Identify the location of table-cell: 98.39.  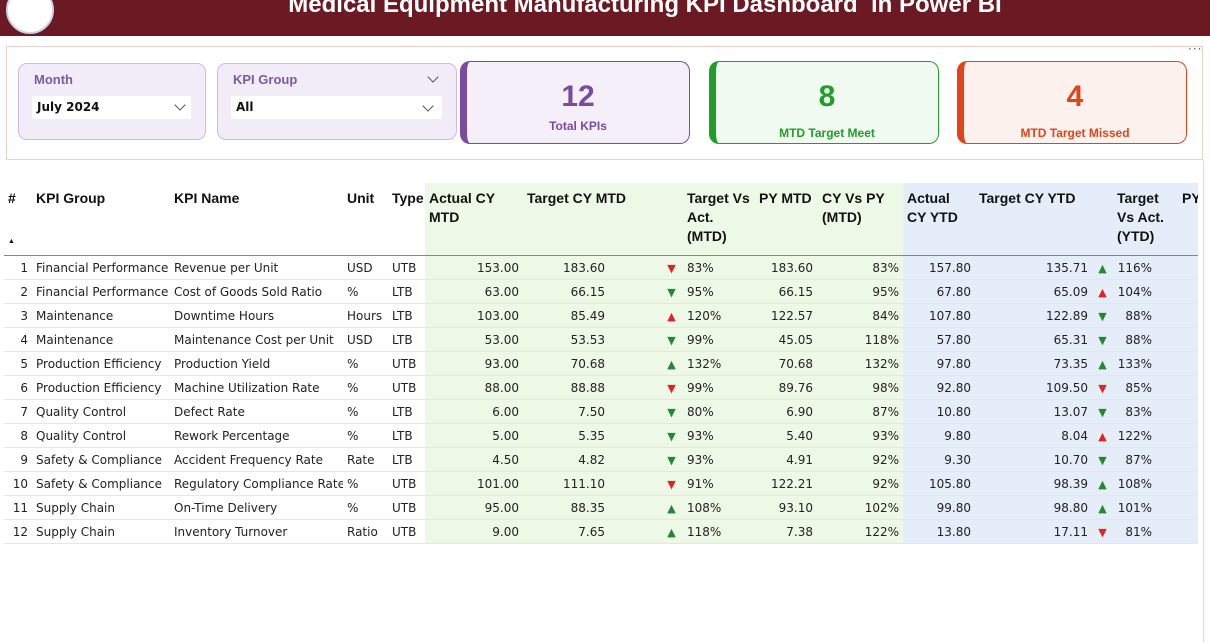
(1033, 483).